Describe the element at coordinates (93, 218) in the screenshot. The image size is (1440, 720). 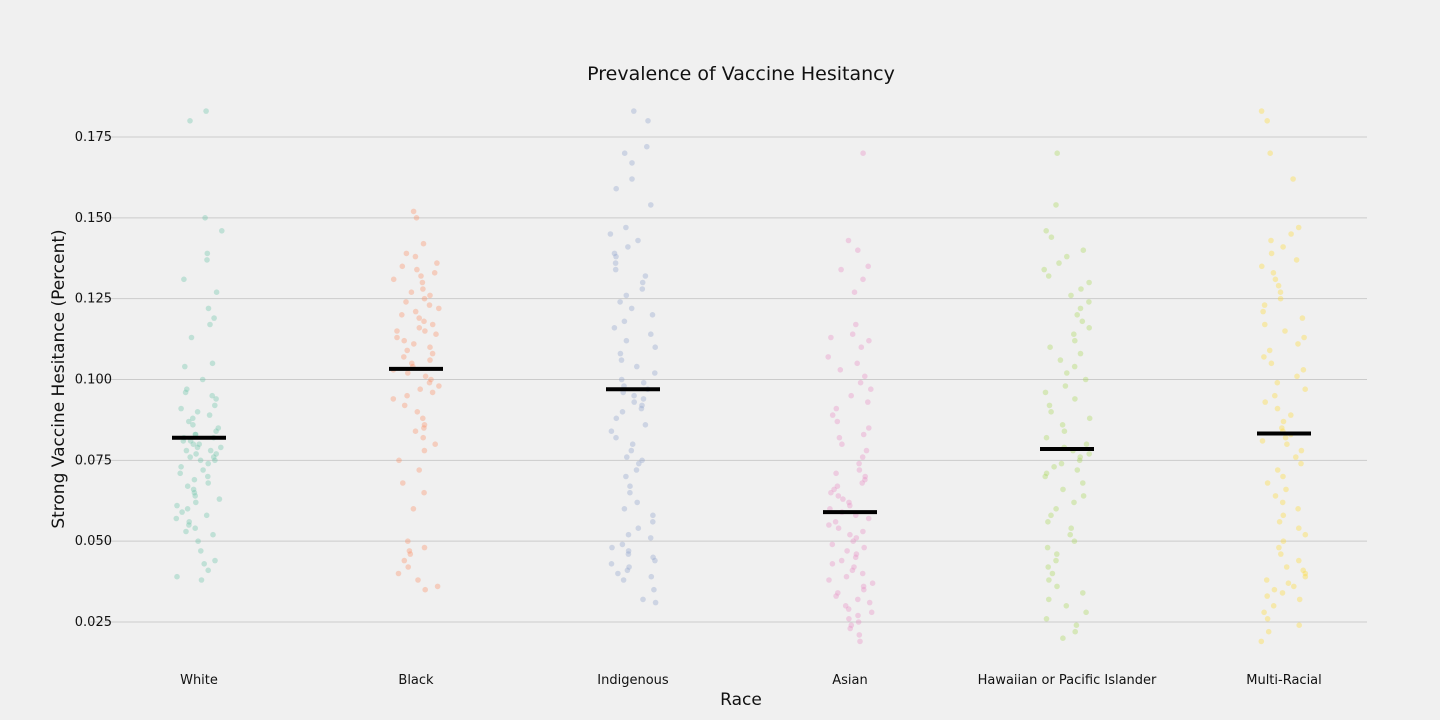
I see `y-tick-label: 0.150` at that location.